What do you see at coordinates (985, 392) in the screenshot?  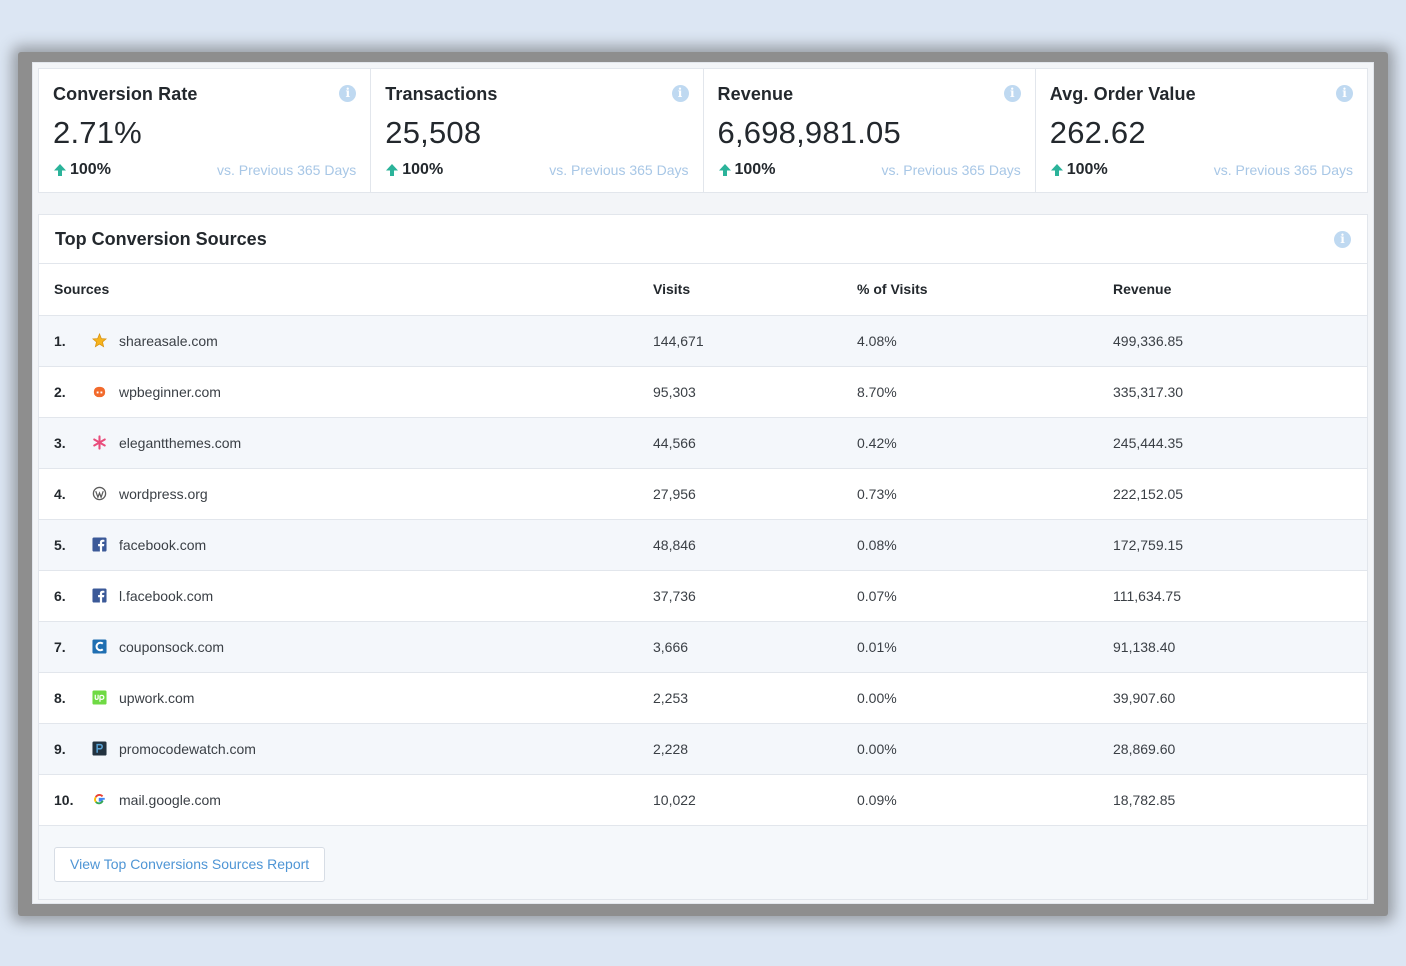 I see `pct-visits-cell: 8.70%` at bounding box center [985, 392].